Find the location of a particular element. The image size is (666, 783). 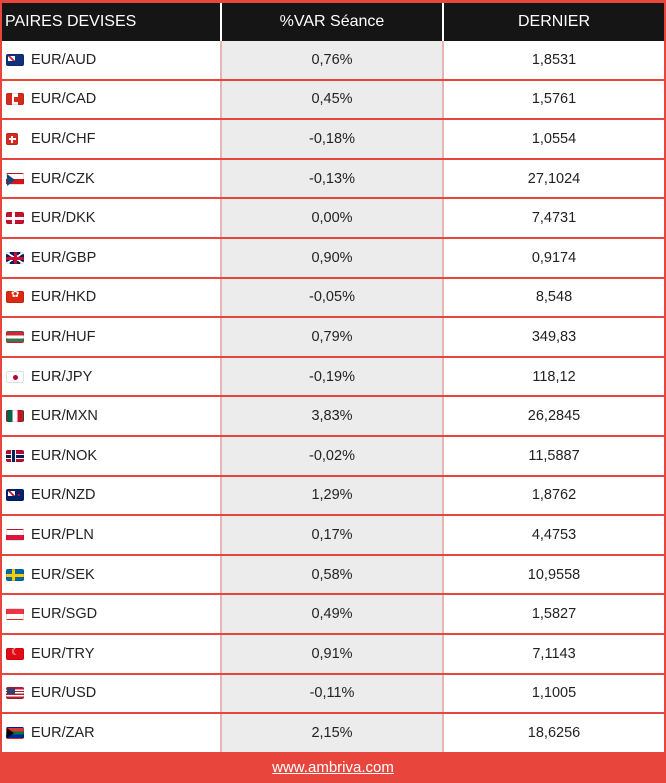

variation-cell: 0,45% is located at coordinates (331, 100).